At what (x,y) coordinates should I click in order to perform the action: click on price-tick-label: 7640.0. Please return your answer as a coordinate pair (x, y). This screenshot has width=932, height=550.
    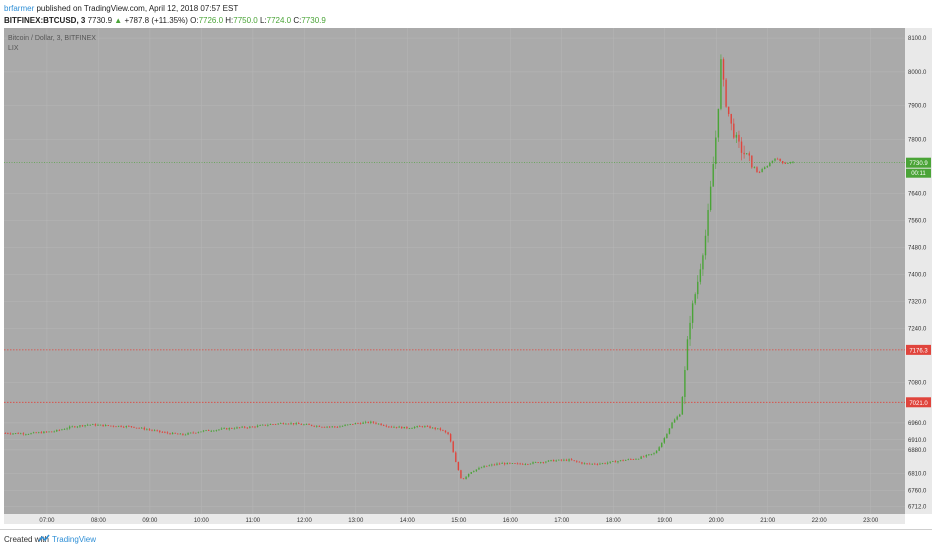
    Looking at the image, I should click on (917, 194).